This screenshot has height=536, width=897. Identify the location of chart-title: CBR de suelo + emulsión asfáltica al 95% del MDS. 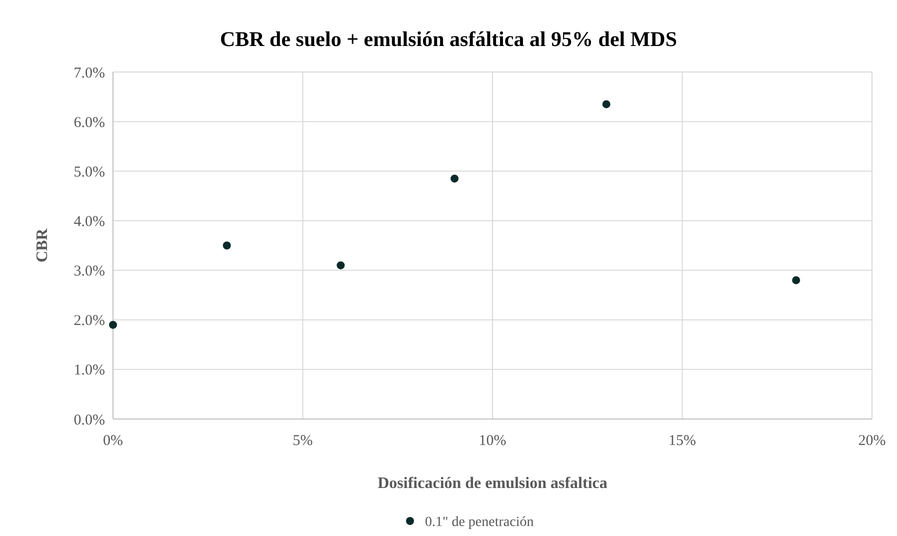
(449, 39).